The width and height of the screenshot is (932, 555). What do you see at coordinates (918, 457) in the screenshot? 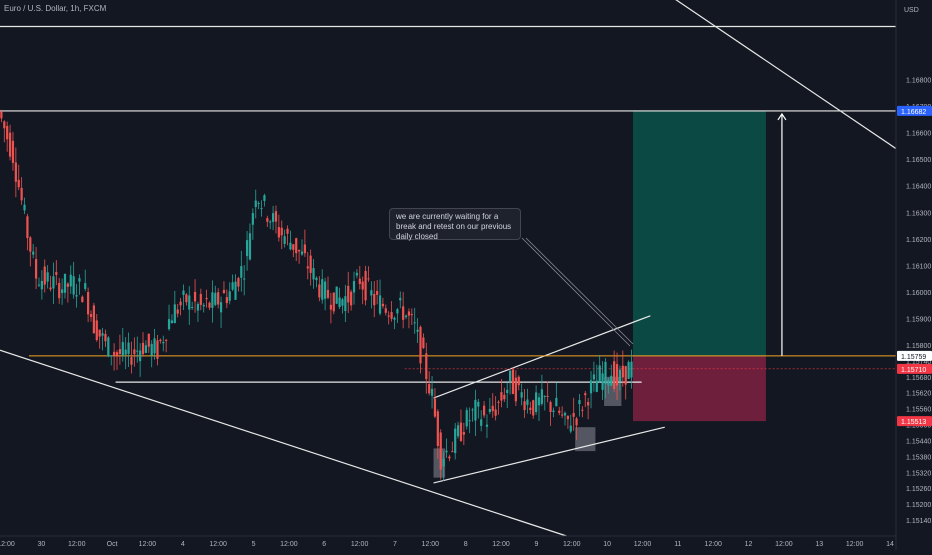
I see `y-tick-label: 1.15380` at bounding box center [918, 457].